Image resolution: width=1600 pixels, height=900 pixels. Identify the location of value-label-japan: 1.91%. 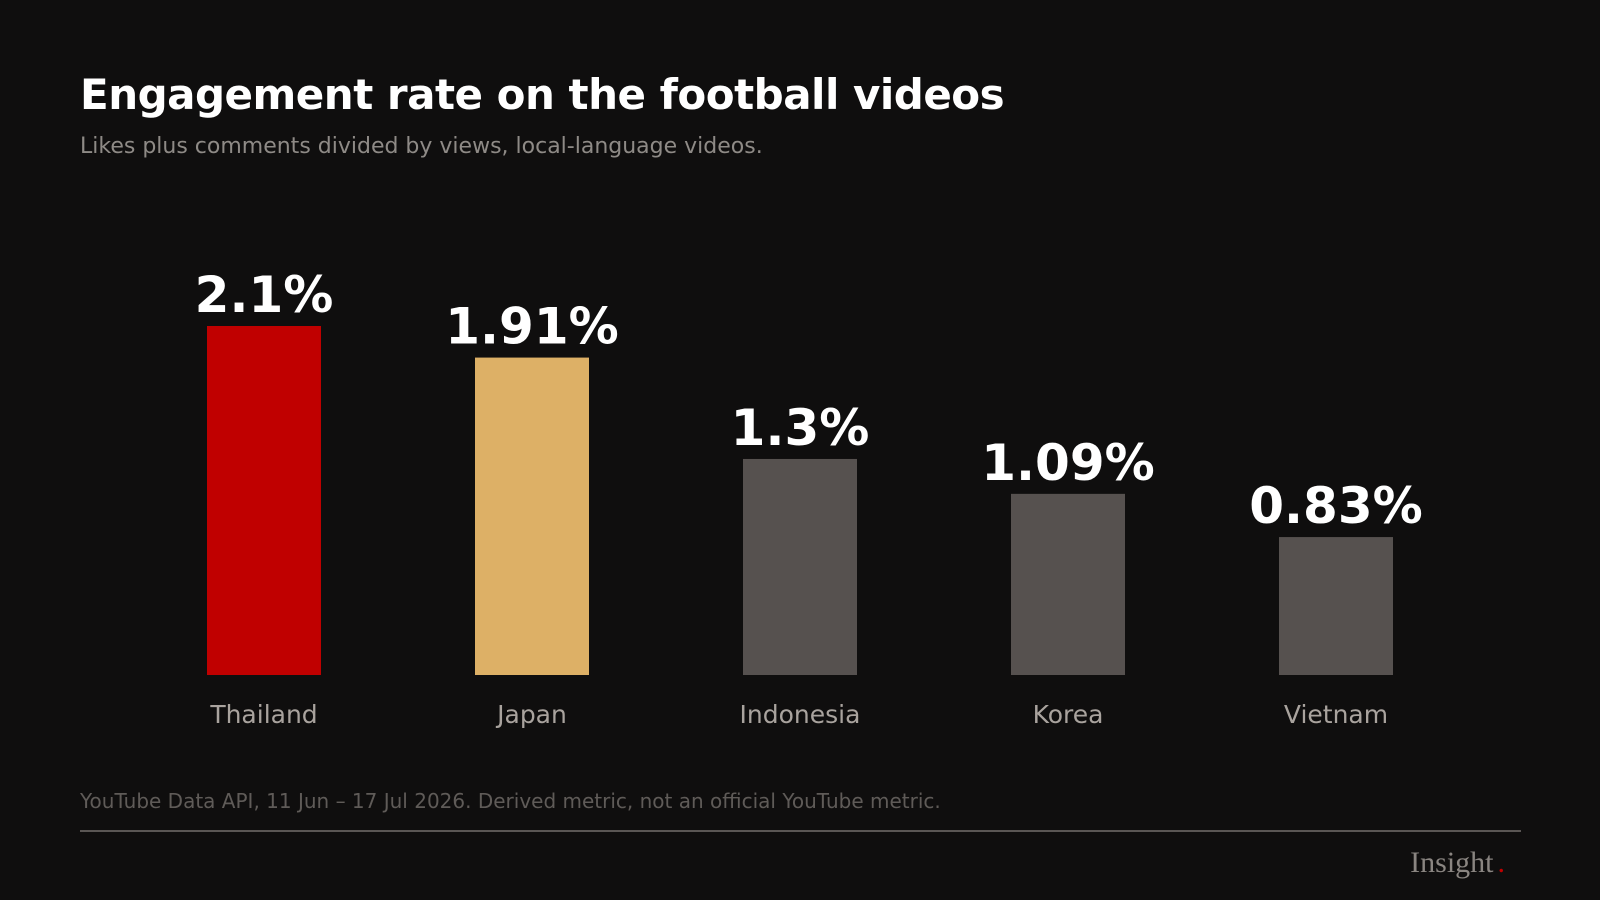
(531, 327).